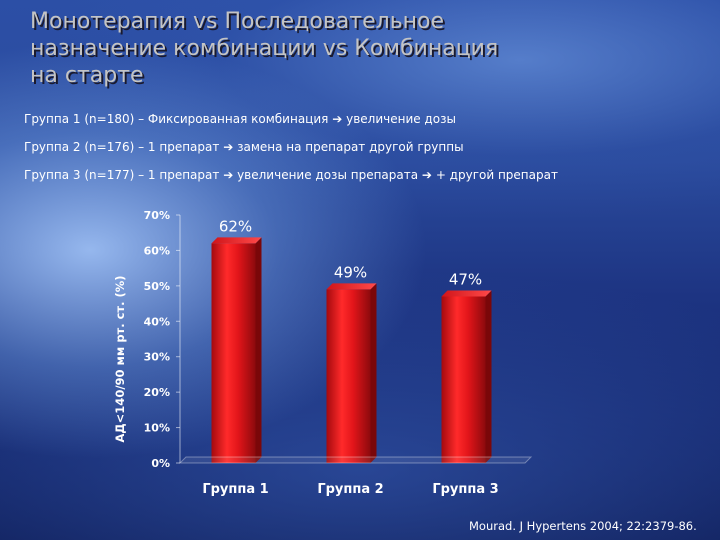  I want to click on x-category-label: Группа 3, so click(465, 489).